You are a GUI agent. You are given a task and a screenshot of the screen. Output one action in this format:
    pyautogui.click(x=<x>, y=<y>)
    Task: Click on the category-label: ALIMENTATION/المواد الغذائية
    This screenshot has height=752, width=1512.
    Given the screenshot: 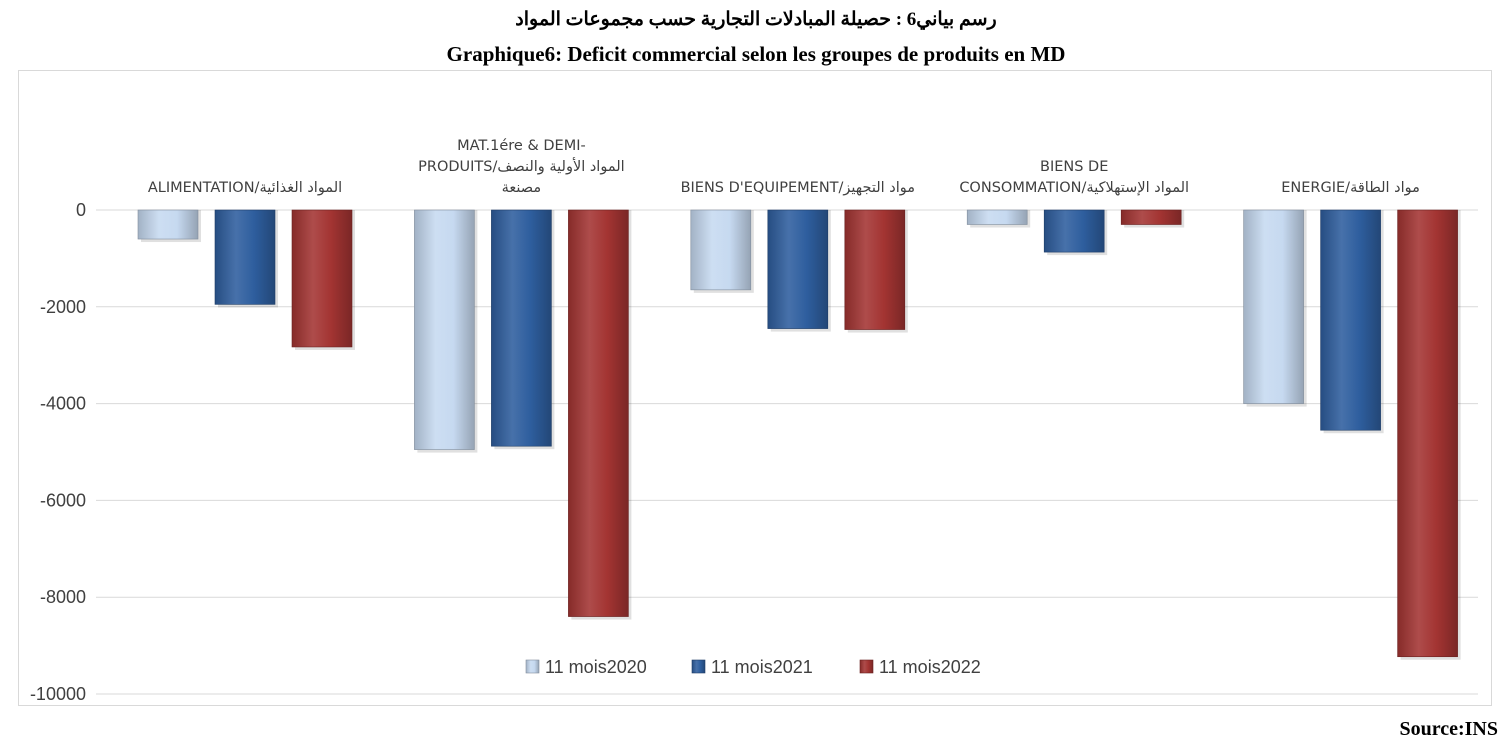 What is the action you would take?
    pyautogui.click(x=245, y=188)
    